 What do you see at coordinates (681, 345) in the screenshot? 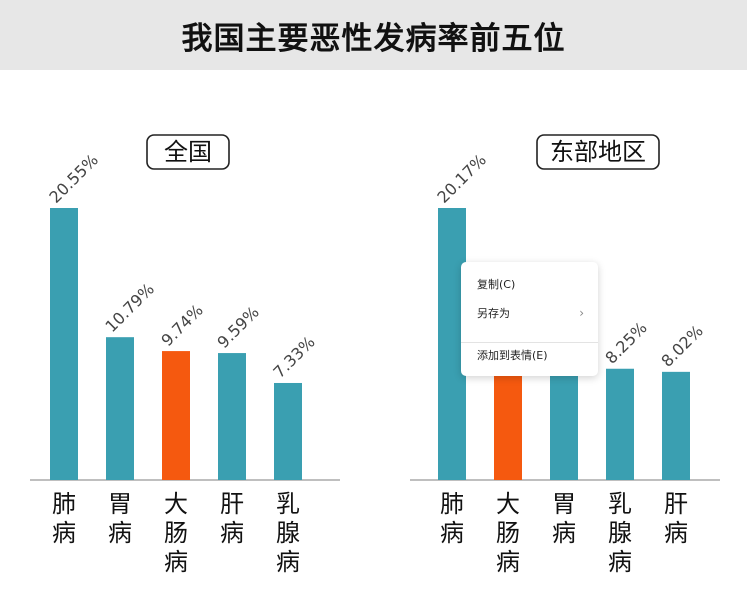
I see `data-label-2-5: 8.02%` at bounding box center [681, 345].